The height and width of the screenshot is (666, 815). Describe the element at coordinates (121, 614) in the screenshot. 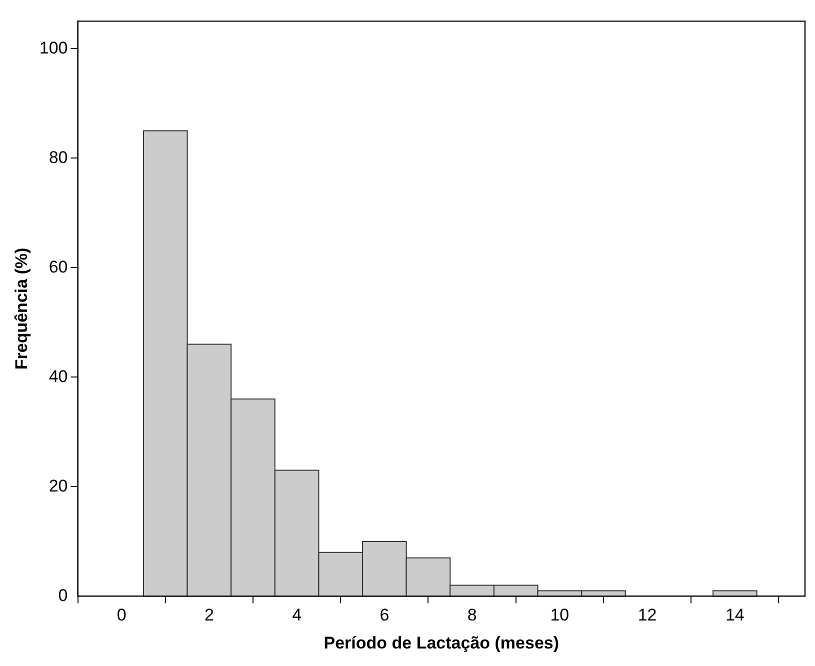

I see `x-tick-label: 0` at that location.